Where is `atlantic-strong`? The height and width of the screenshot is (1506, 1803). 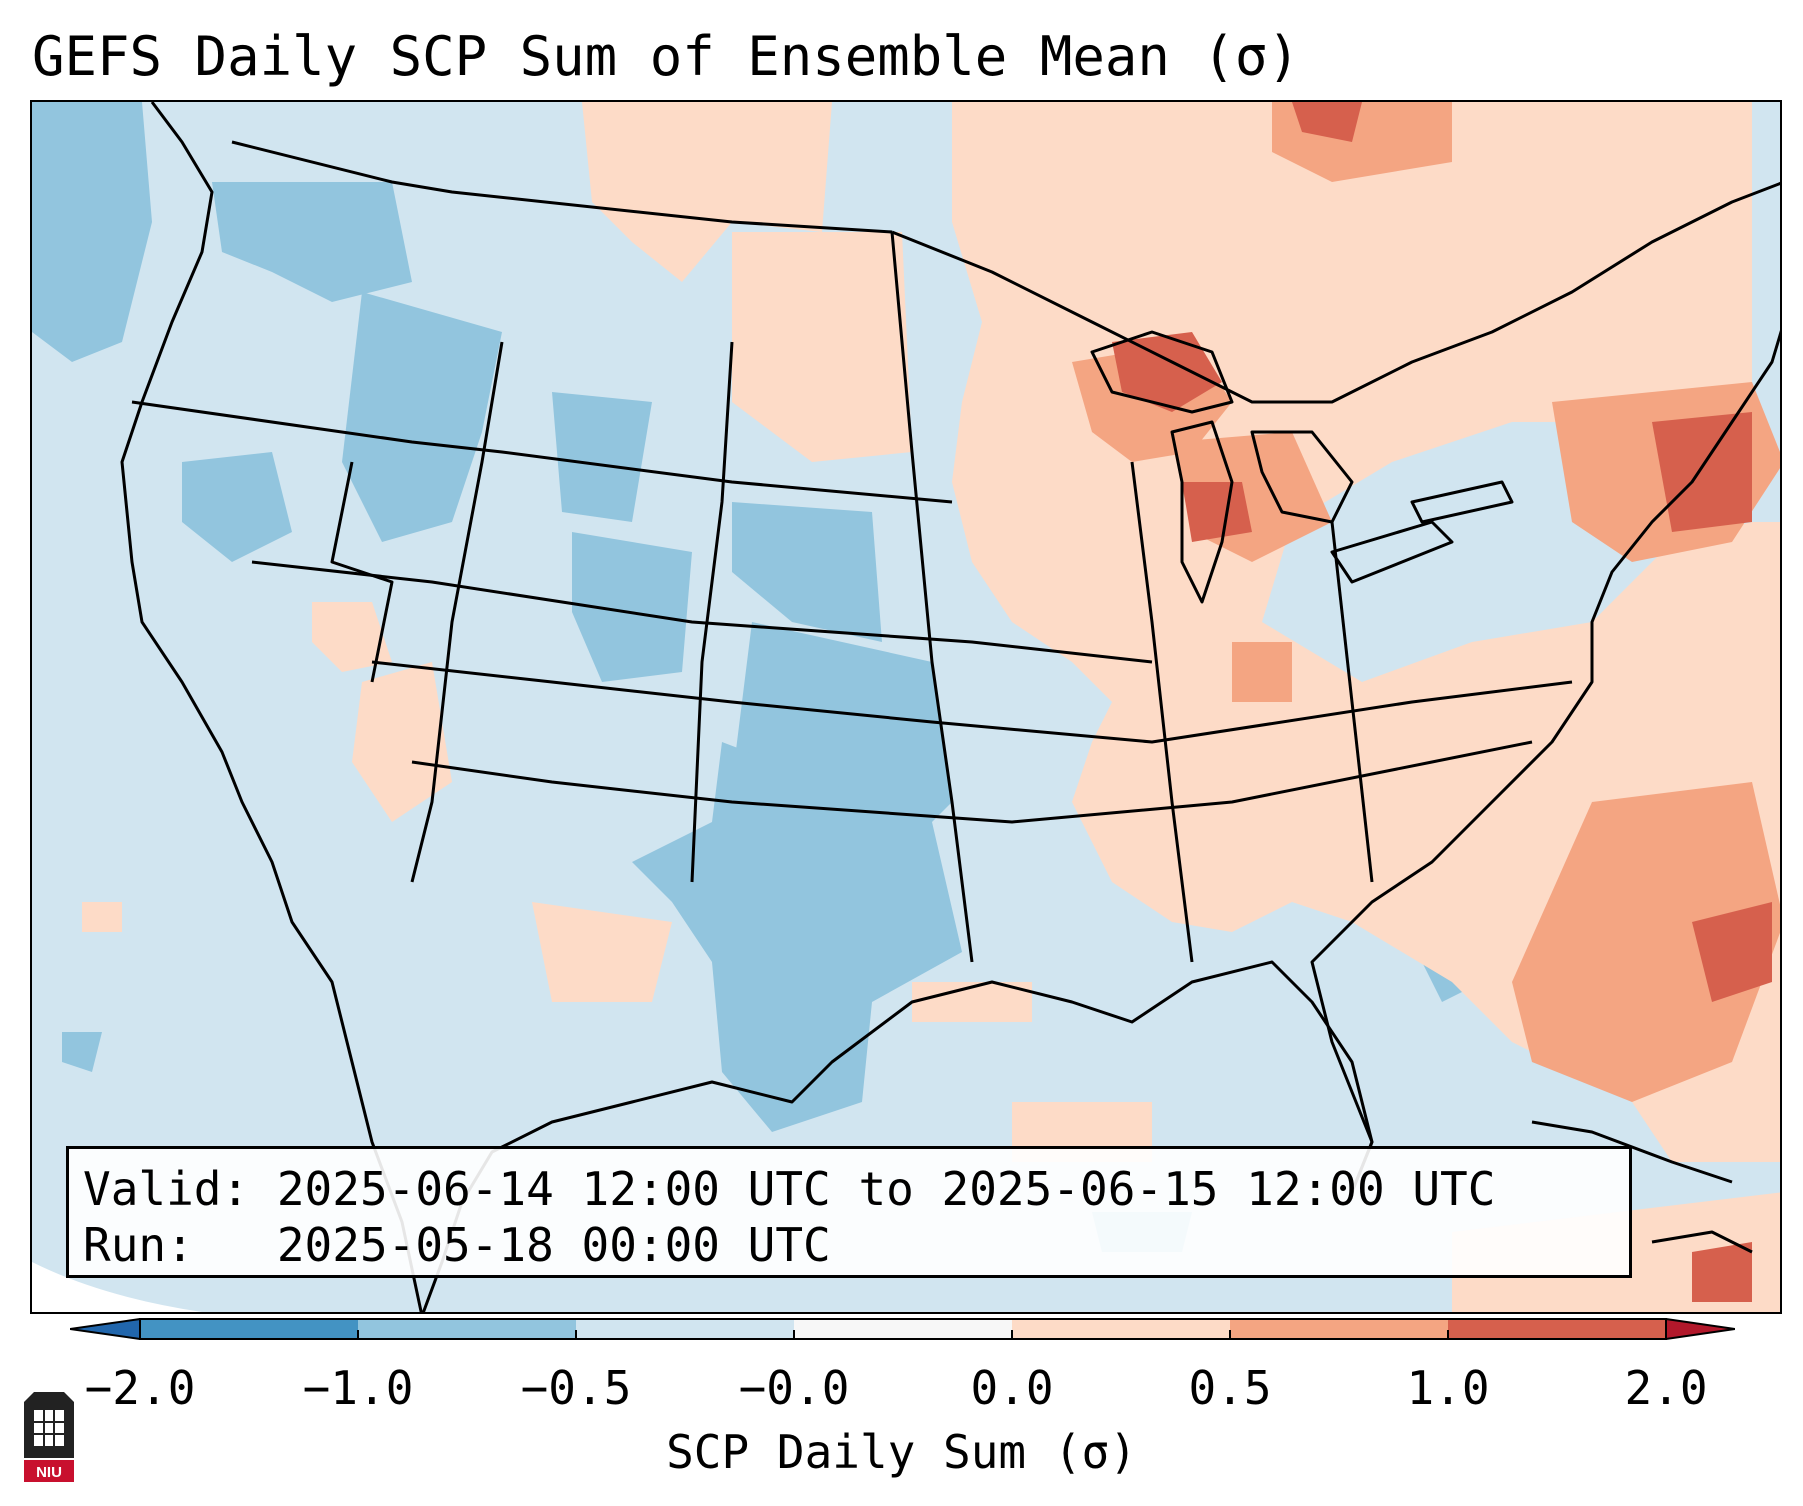 atlantic-strong is located at coordinates (1732, 952).